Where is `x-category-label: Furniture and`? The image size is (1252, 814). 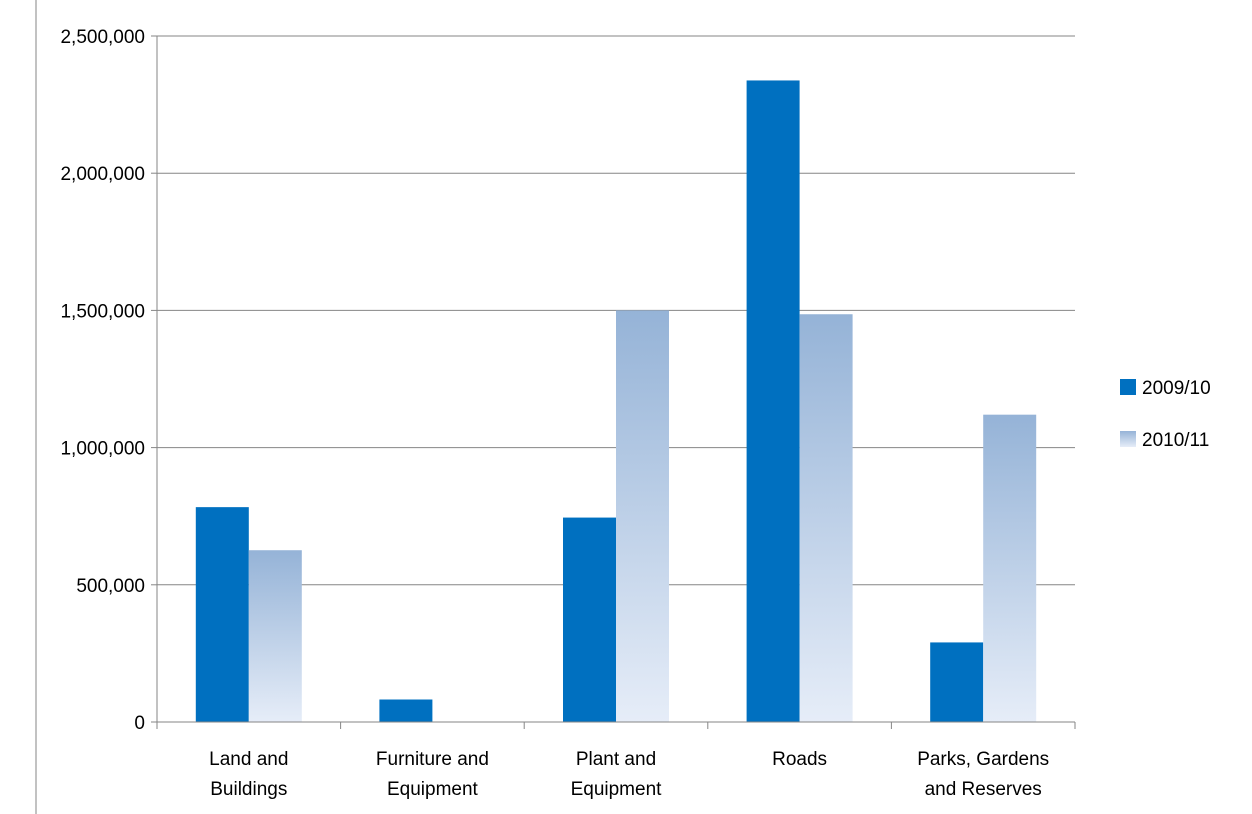
x-category-label: Furniture and is located at coordinates (432, 759).